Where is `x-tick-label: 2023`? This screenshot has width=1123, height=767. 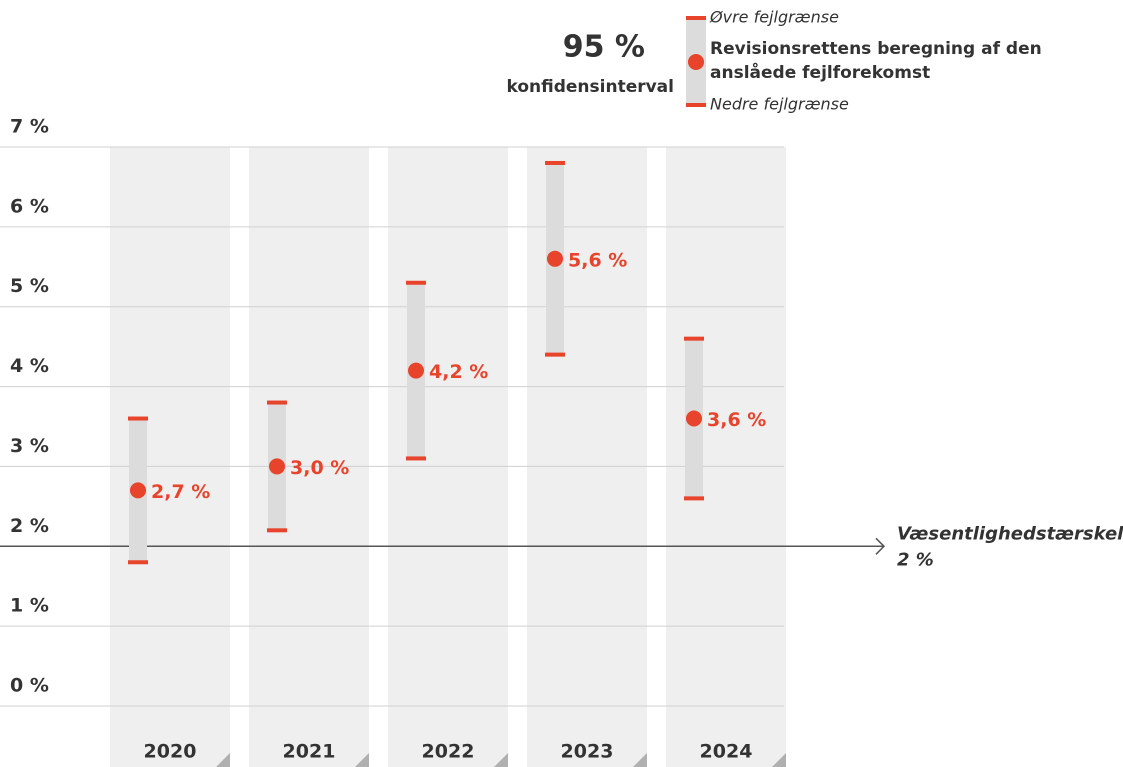 x-tick-label: 2023 is located at coordinates (587, 752).